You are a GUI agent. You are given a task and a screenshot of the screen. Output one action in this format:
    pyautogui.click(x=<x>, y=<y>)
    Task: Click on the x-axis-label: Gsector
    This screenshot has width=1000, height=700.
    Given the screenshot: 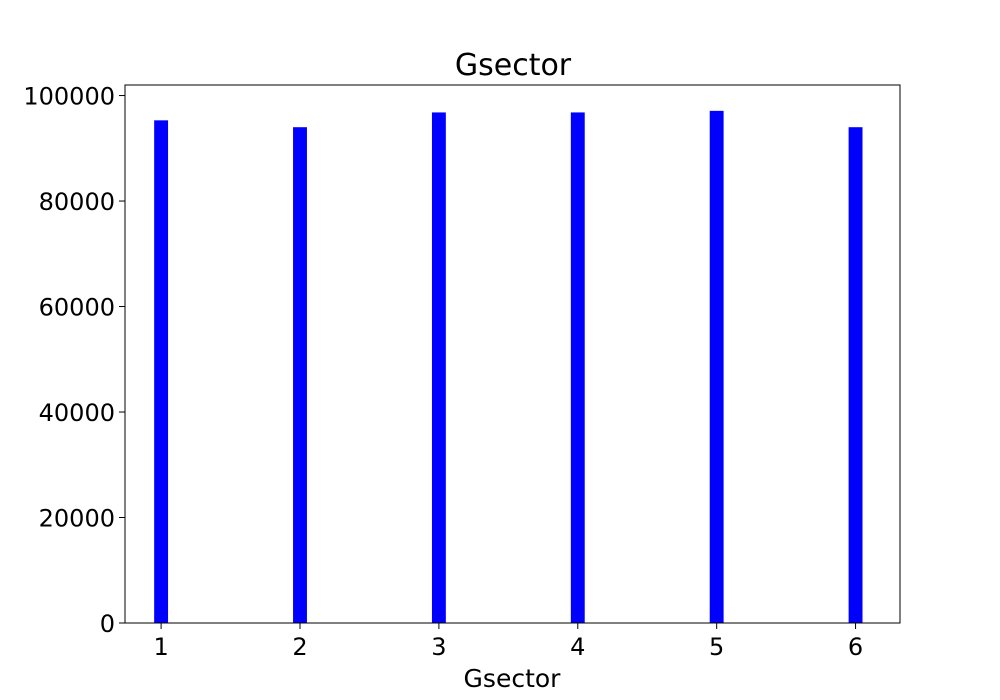 What is the action you would take?
    pyautogui.click(x=513, y=678)
    